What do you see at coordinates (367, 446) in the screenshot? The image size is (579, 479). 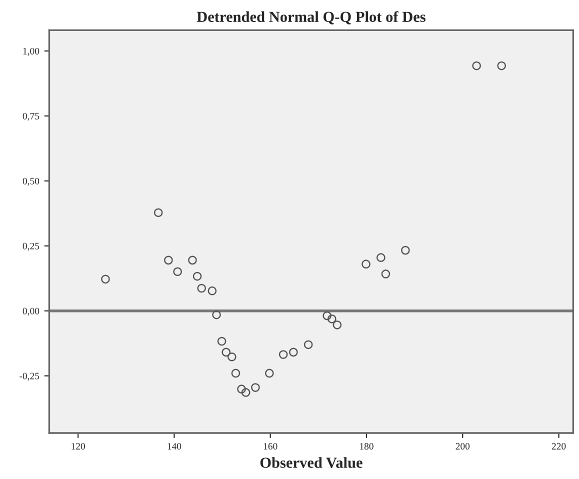 I see `x-tick-label: 180` at bounding box center [367, 446].